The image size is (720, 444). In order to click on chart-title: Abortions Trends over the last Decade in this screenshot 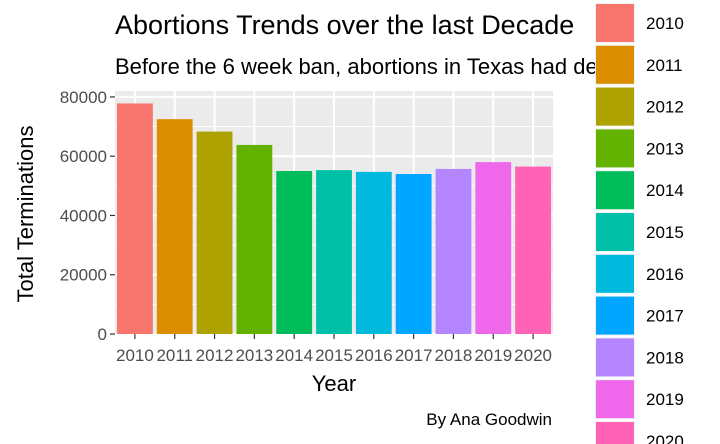, I will do `click(344, 25)`.